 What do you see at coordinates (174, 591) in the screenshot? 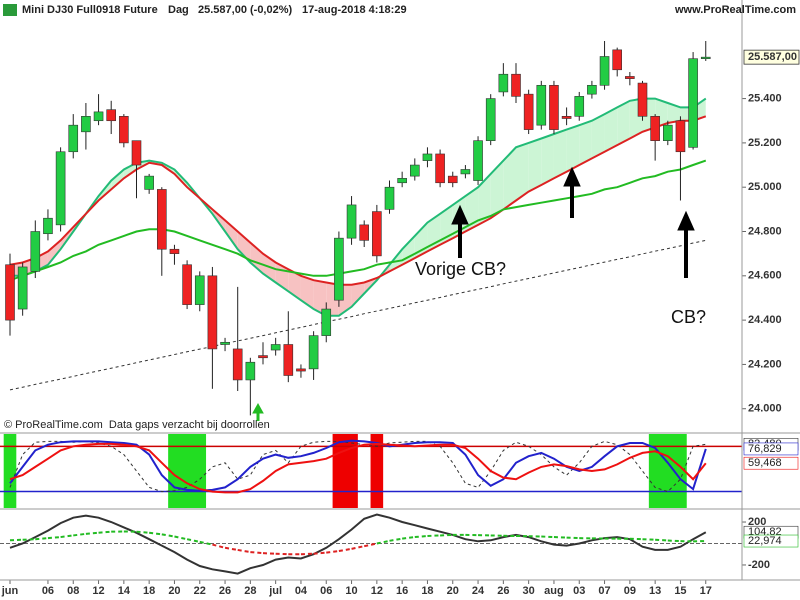
I see `x-tick-label: 20` at bounding box center [174, 591].